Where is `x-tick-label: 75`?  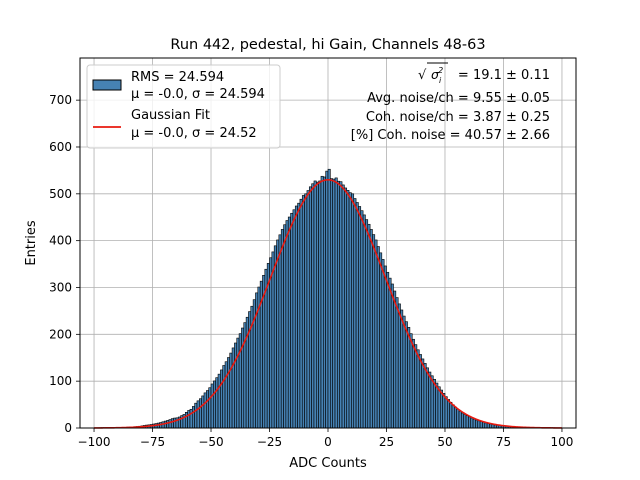 x-tick-label: 75 is located at coordinates (503, 442).